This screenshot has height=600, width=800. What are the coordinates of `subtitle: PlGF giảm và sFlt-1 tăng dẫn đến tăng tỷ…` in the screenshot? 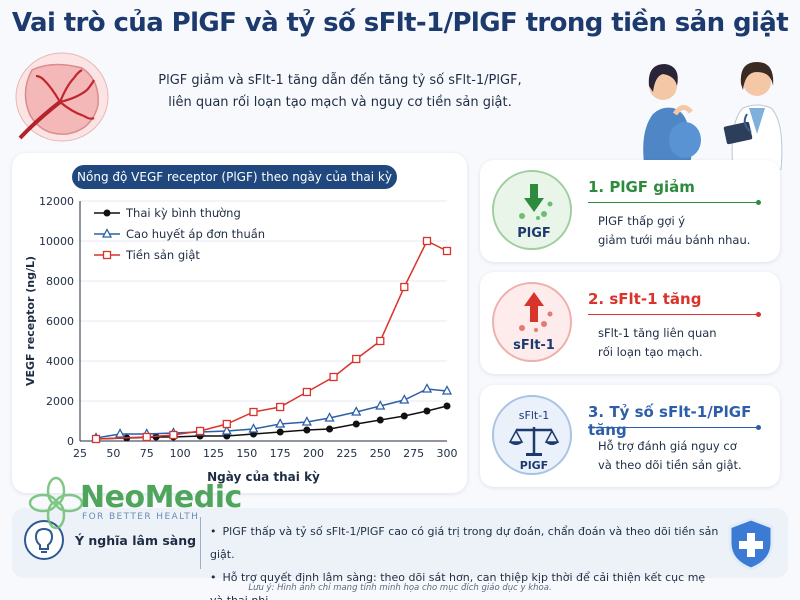 It's located at (340, 92).